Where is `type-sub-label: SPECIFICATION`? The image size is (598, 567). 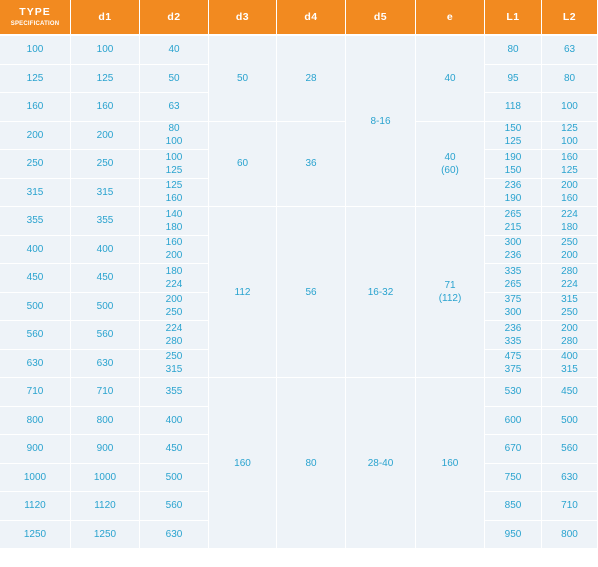 type-sub-label: SPECIFICATION is located at coordinates (35, 24).